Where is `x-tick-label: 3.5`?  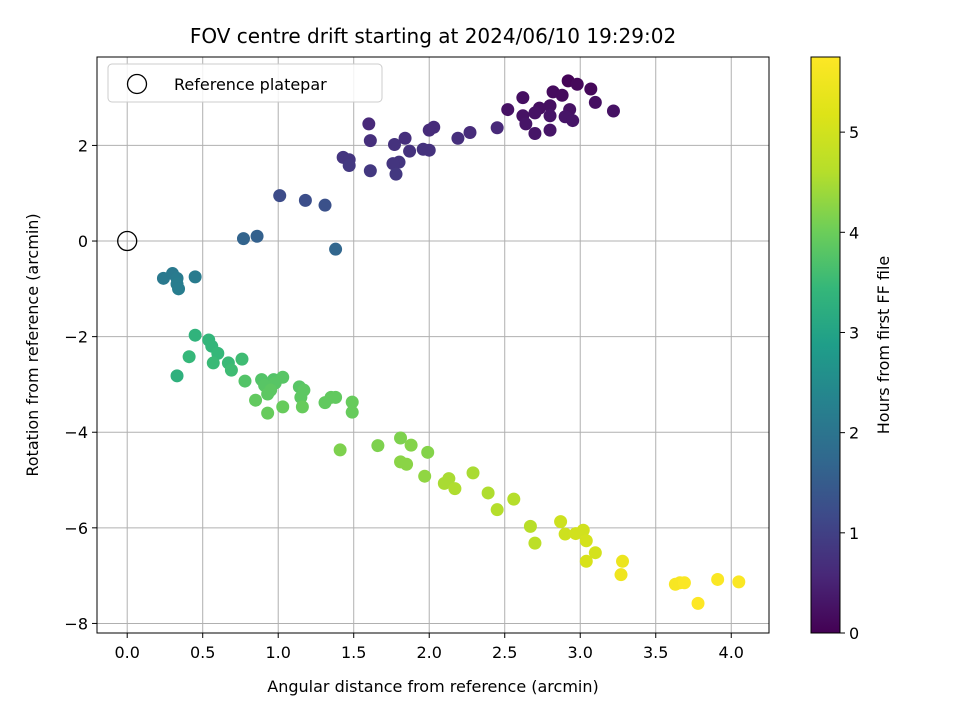
x-tick-label: 3.5 is located at coordinates (655, 652).